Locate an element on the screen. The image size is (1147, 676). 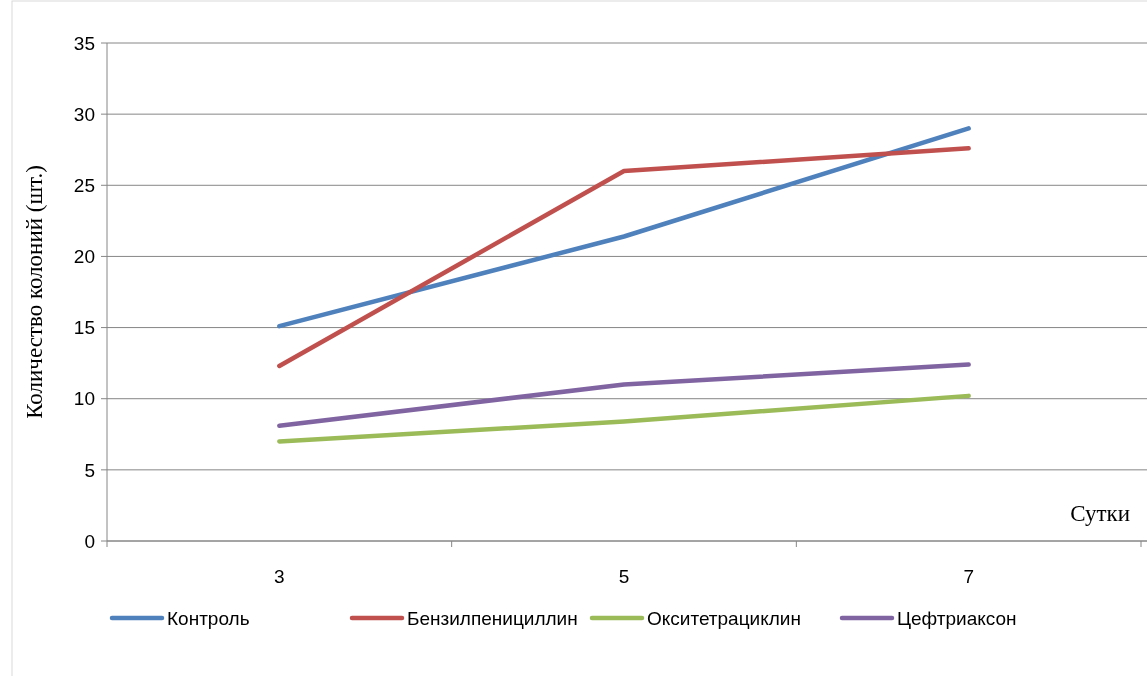
x-tick-label: 3 is located at coordinates (279, 576).